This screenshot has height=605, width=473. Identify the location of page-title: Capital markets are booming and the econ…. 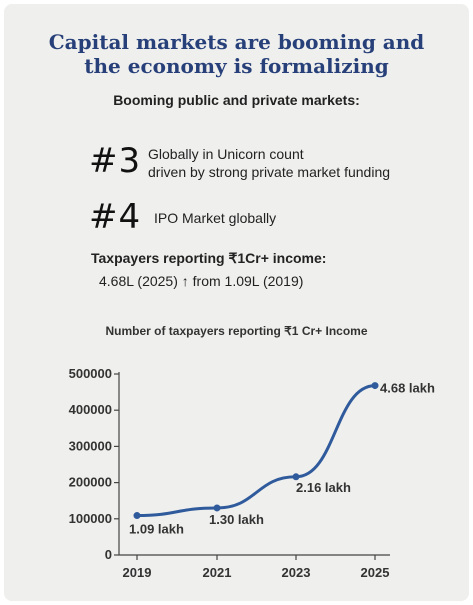
(236, 54).